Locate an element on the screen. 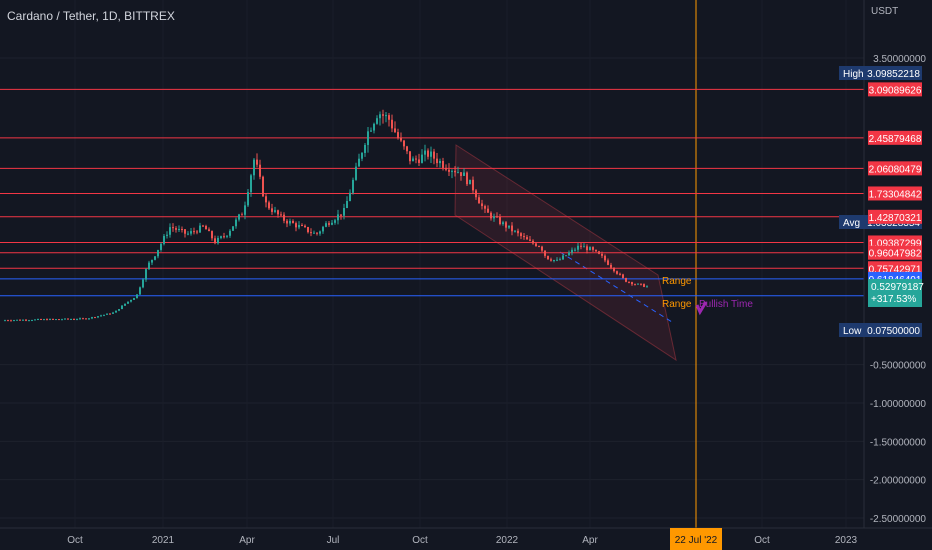 This screenshot has height=550, width=932. y-tick-label: 3.50000000 is located at coordinates (899, 59).